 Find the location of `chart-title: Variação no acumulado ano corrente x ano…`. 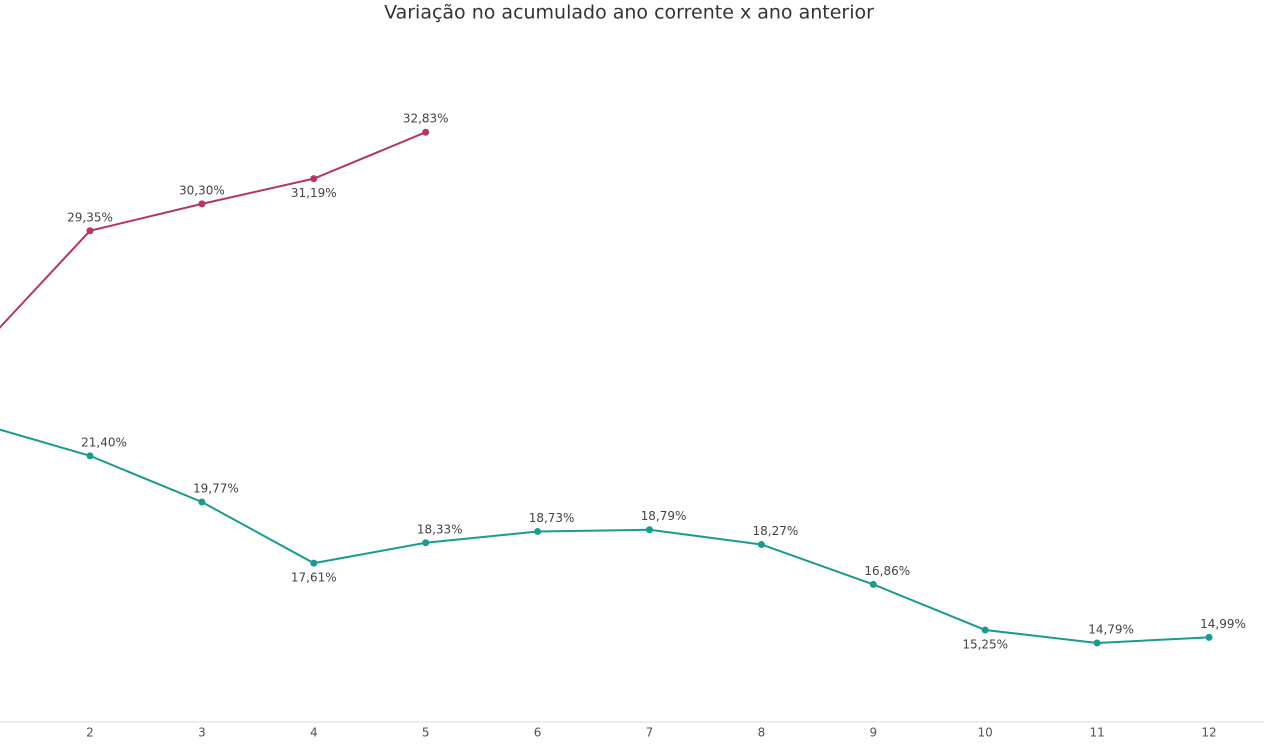

chart-title: Variação no acumulado ano corrente x ano… is located at coordinates (629, 13).